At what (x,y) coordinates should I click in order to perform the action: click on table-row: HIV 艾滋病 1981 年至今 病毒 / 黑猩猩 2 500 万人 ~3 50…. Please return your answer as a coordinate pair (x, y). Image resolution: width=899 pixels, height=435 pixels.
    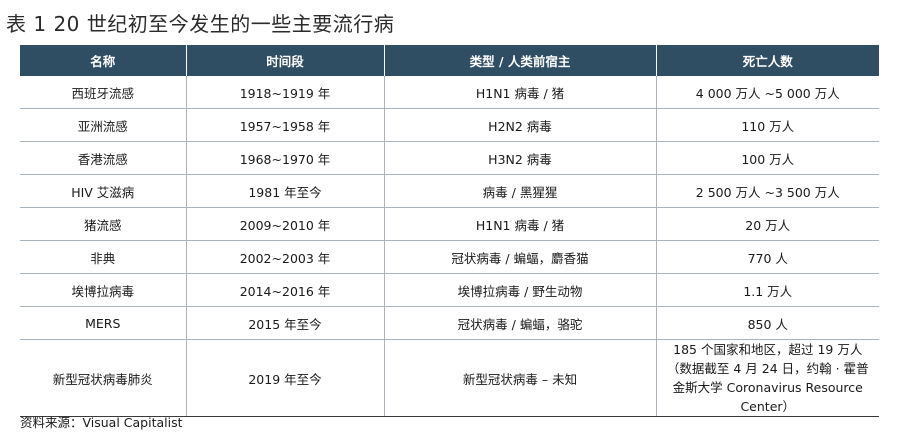
    Looking at the image, I should click on (449, 191).